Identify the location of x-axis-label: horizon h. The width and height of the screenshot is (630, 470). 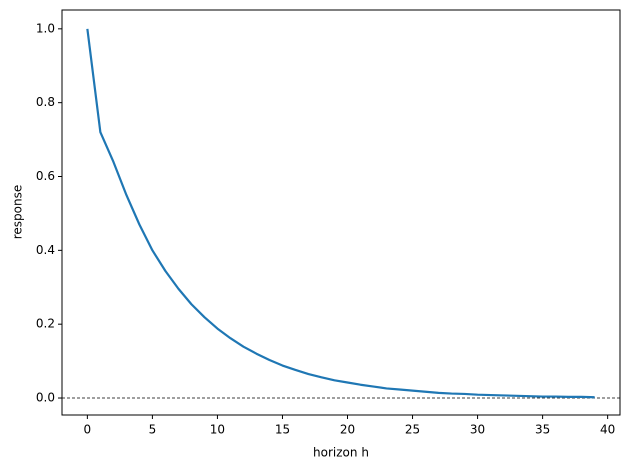
(341, 453).